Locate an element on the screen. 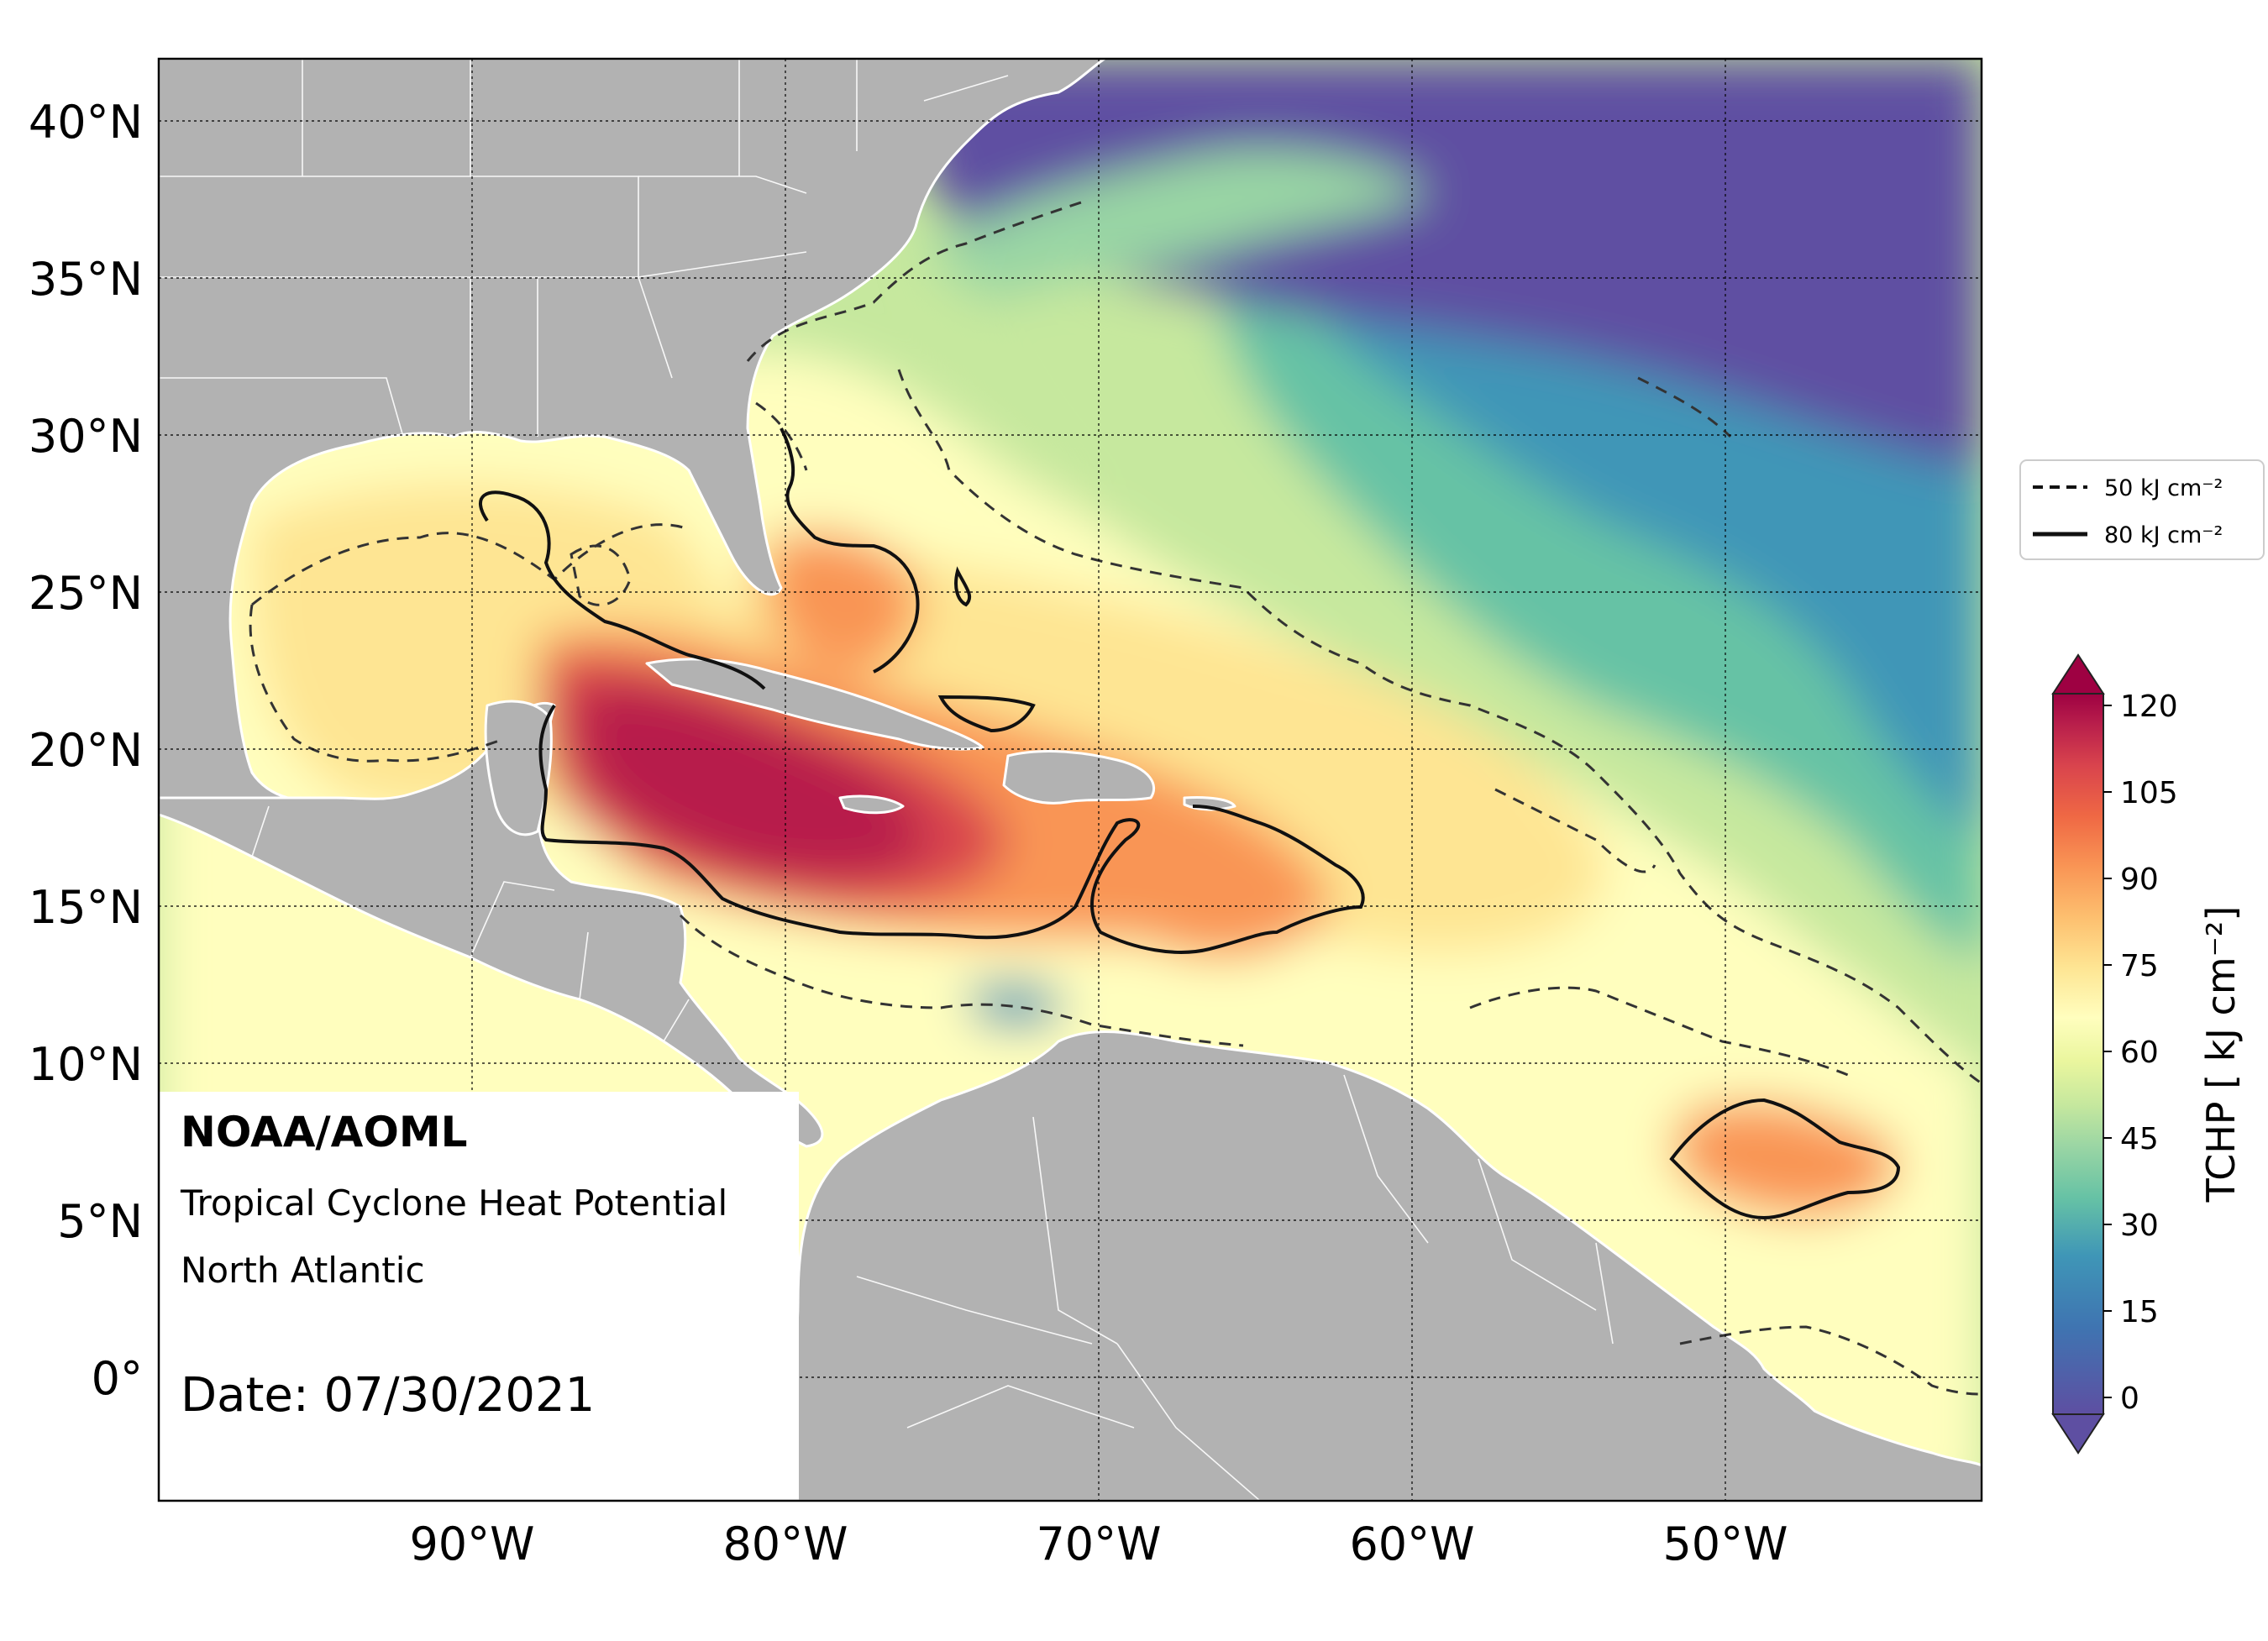 The height and width of the screenshot is (1641, 2268). colorbar-tick-label: 120 is located at coordinates (2149, 707).